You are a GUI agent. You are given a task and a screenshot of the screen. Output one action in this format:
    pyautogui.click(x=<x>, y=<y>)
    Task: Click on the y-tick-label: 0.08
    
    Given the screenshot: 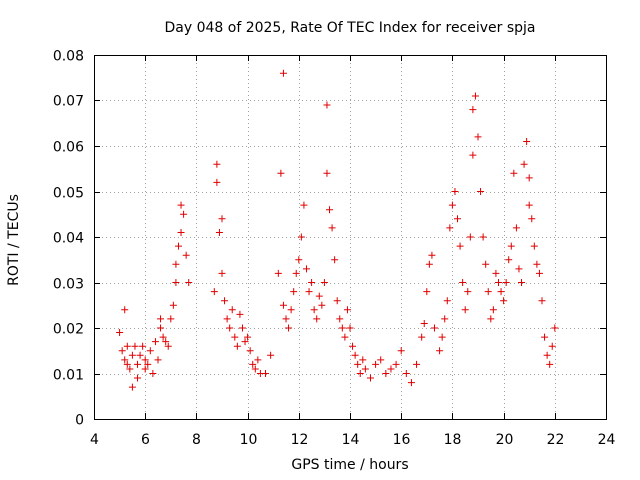 What is the action you would take?
    pyautogui.click(x=68, y=57)
    